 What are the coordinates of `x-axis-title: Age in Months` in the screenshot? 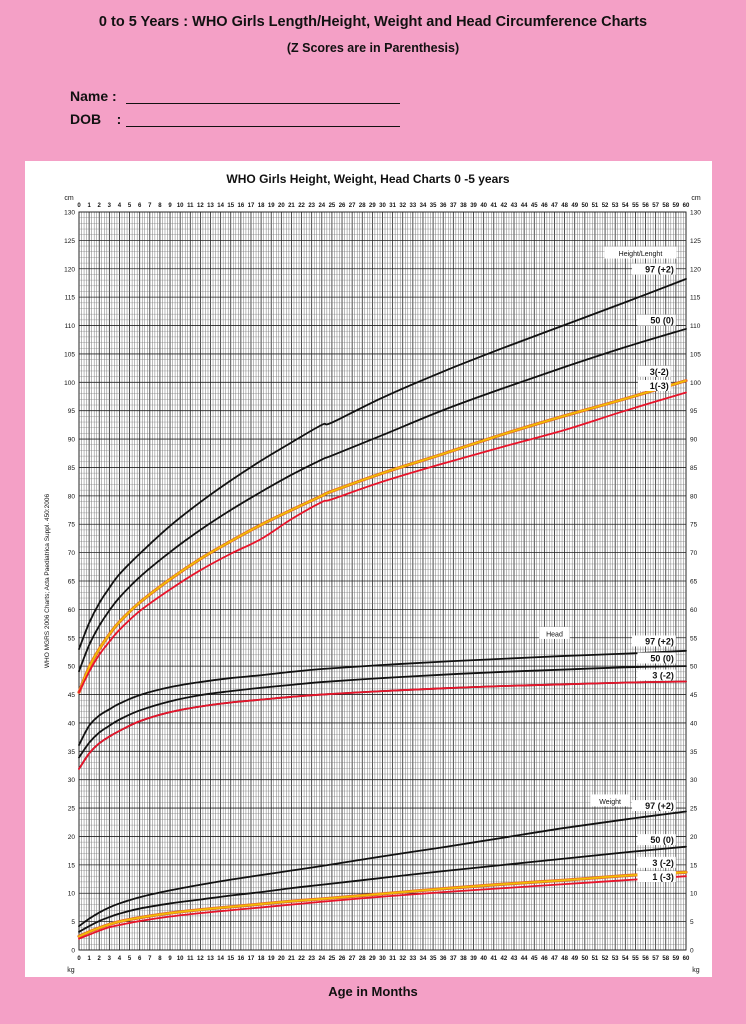 It's located at (373, 991).